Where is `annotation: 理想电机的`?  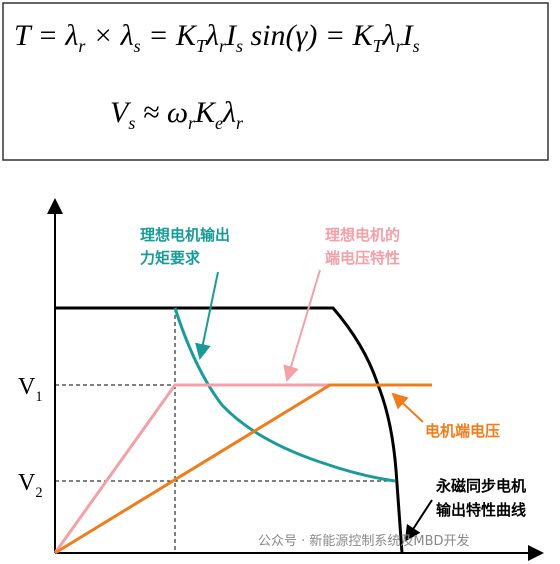 annotation: 理想电机的 is located at coordinates (362, 235).